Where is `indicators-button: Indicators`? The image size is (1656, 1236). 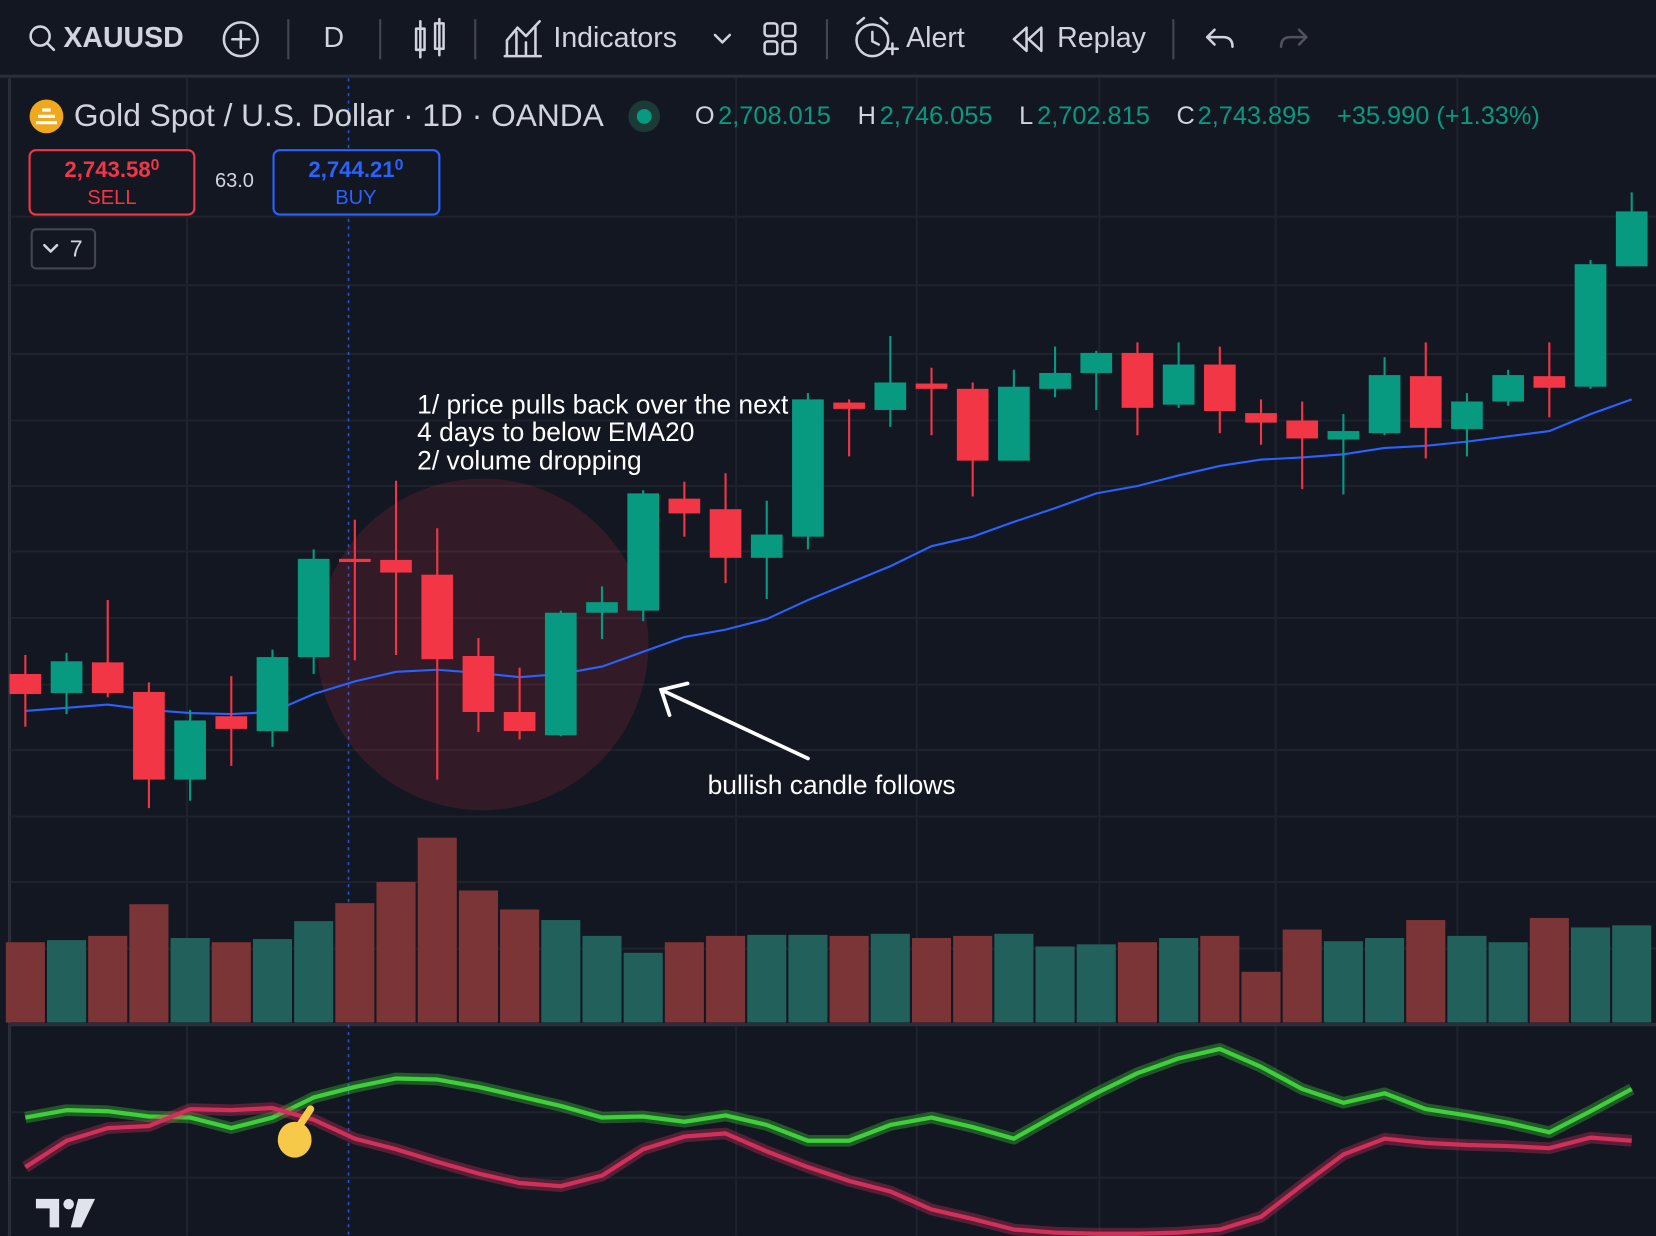
indicators-button: Indicators is located at coordinates (617, 39).